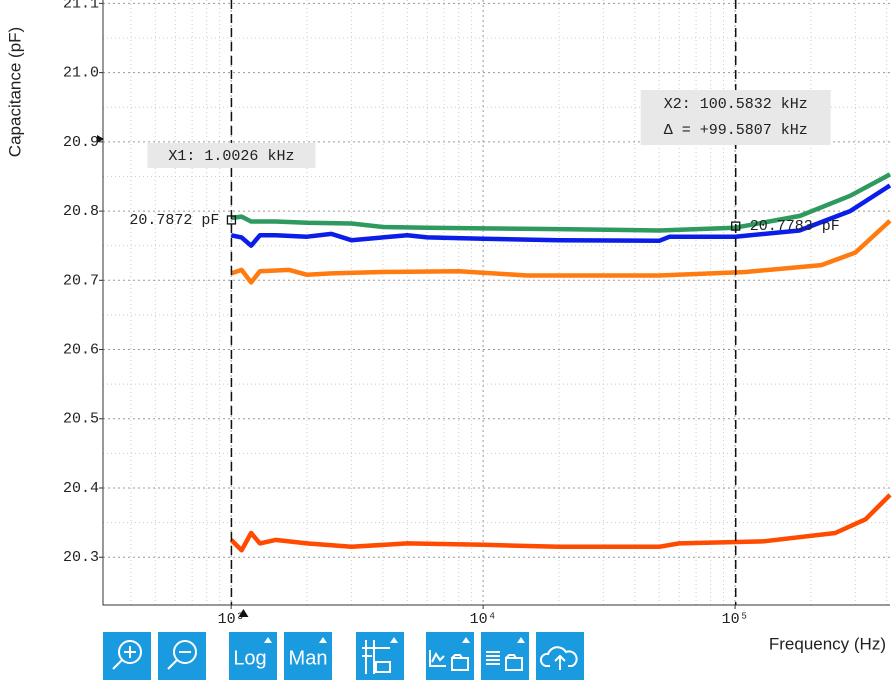 The image size is (895, 685). What do you see at coordinates (127, 656) in the screenshot?
I see `zoom-in-button` at bounding box center [127, 656].